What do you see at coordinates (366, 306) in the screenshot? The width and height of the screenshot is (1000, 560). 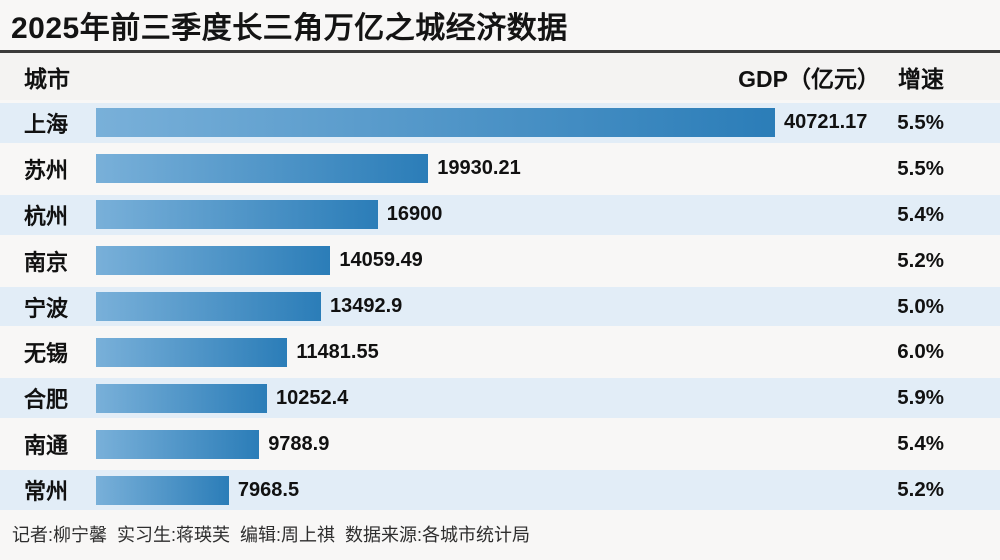 I see `gdp-value-label: 13492.9` at bounding box center [366, 306].